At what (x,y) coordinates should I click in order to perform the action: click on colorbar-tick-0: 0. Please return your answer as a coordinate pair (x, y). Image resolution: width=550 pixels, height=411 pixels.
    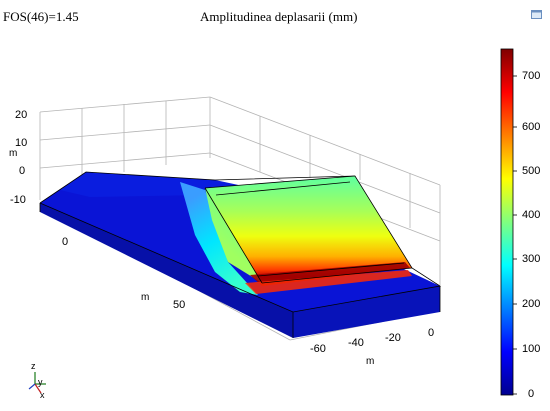
    Looking at the image, I should click on (531, 394).